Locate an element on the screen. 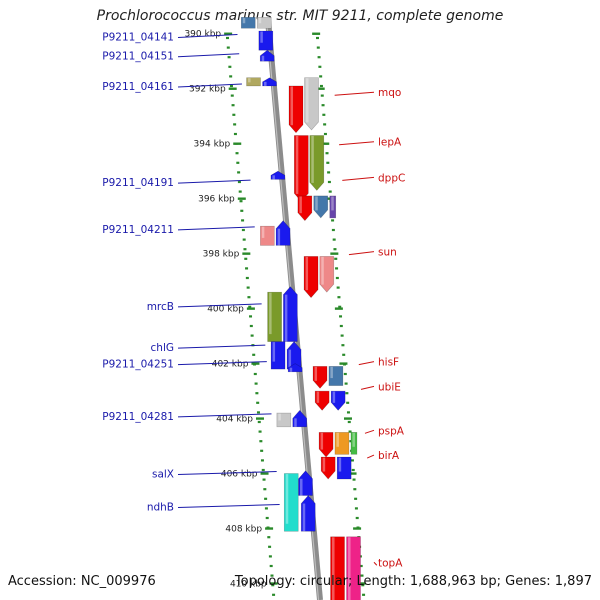 The width and height of the screenshot is (600, 600). left-gene-label: mrcB is located at coordinates (160, 307).